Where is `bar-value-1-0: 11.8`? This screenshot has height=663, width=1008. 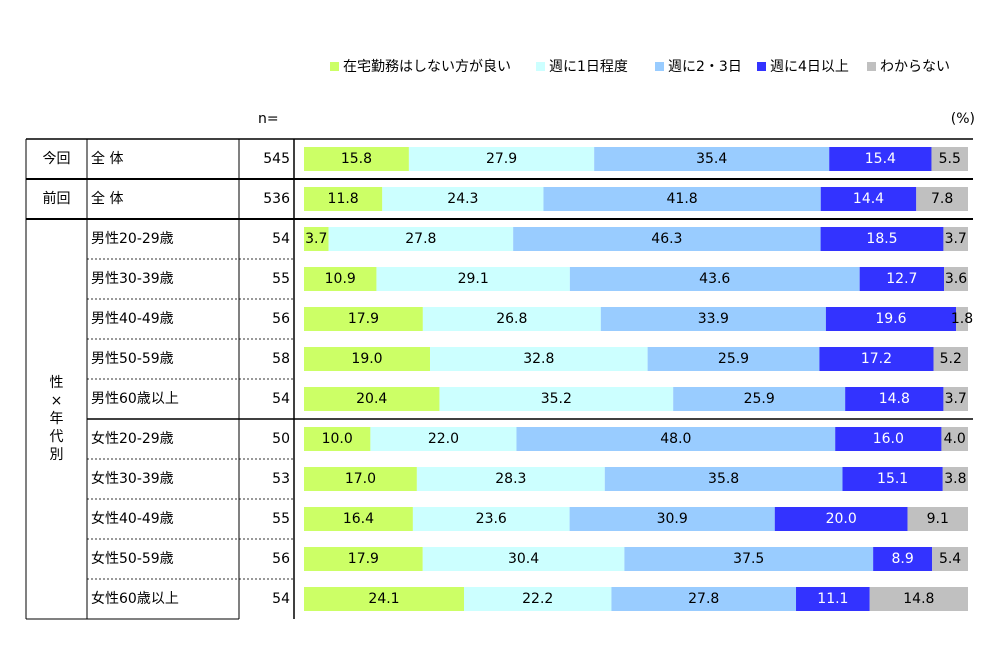
bar-value-1-0: 11.8 is located at coordinates (343, 199).